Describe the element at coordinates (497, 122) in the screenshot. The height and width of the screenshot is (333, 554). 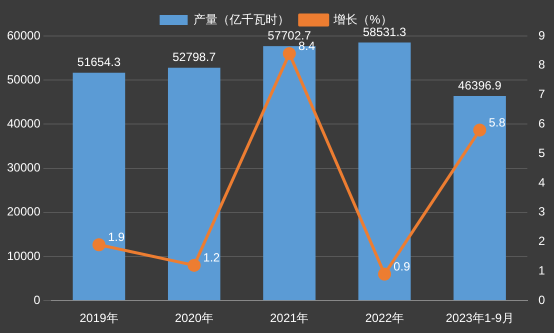
I see `data-label: 5.8` at that location.